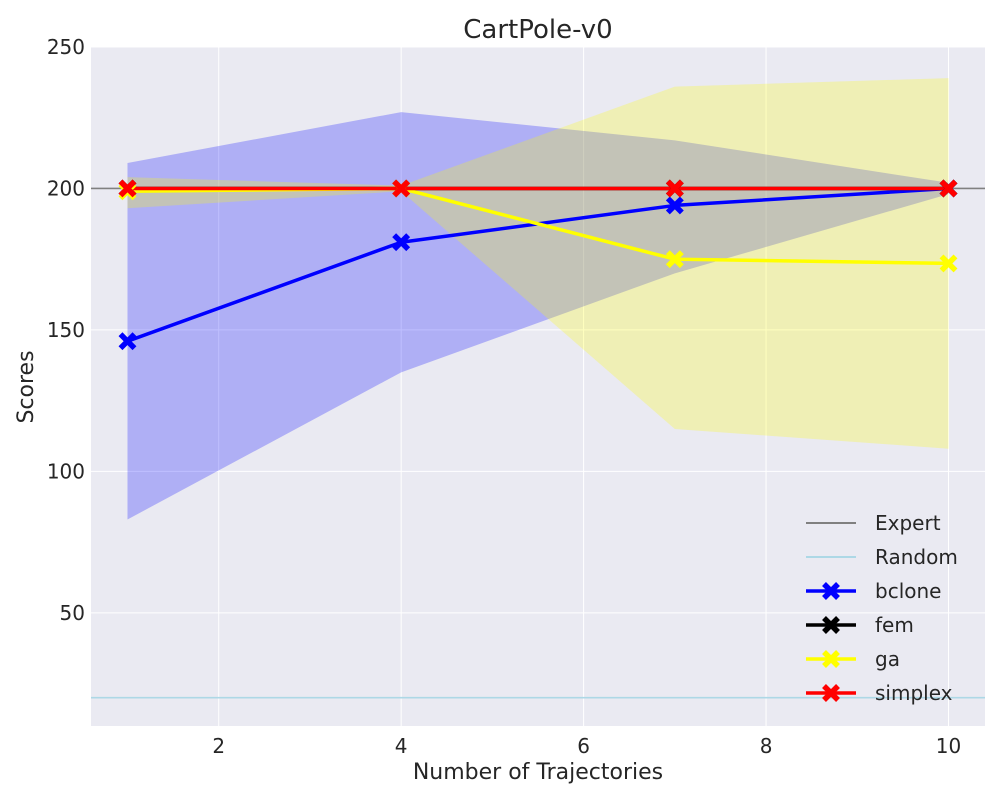 This screenshot has height=800, width=1000. What do you see at coordinates (538, 188) in the screenshot?
I see `markers-simplex` at bounding box center [538, 188].